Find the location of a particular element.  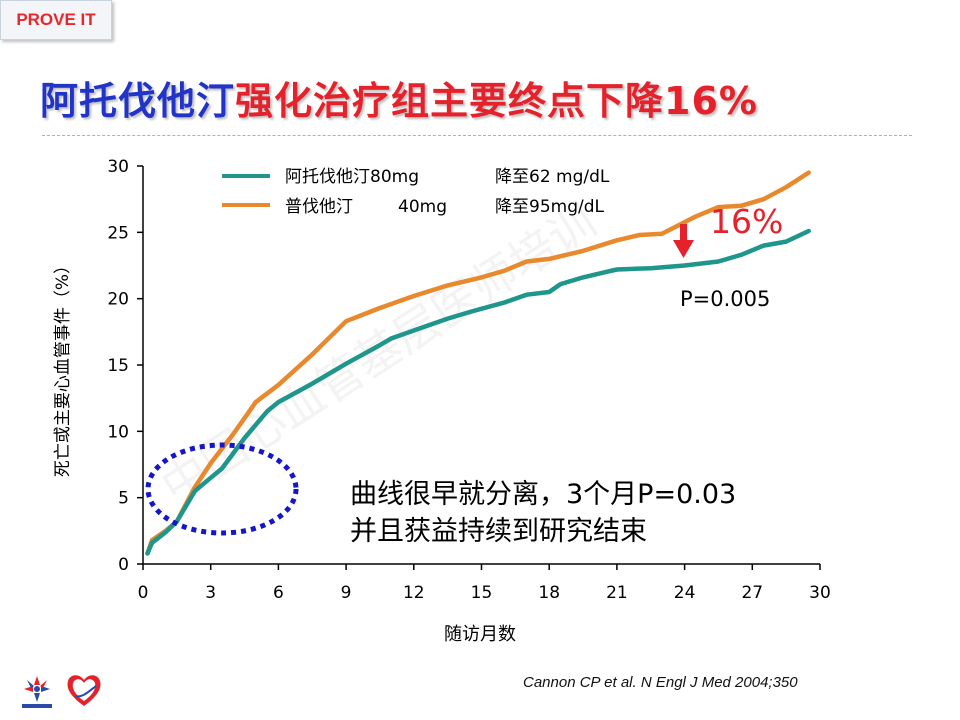

y-tick-label: 20 is located at coordinates (118, 300).